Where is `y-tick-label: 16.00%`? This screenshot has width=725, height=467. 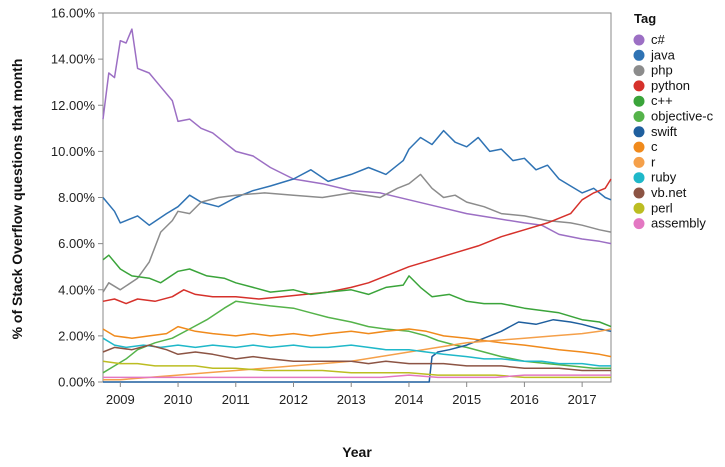 y-tick-label: 16.00% is located at coordinates (73, 13).